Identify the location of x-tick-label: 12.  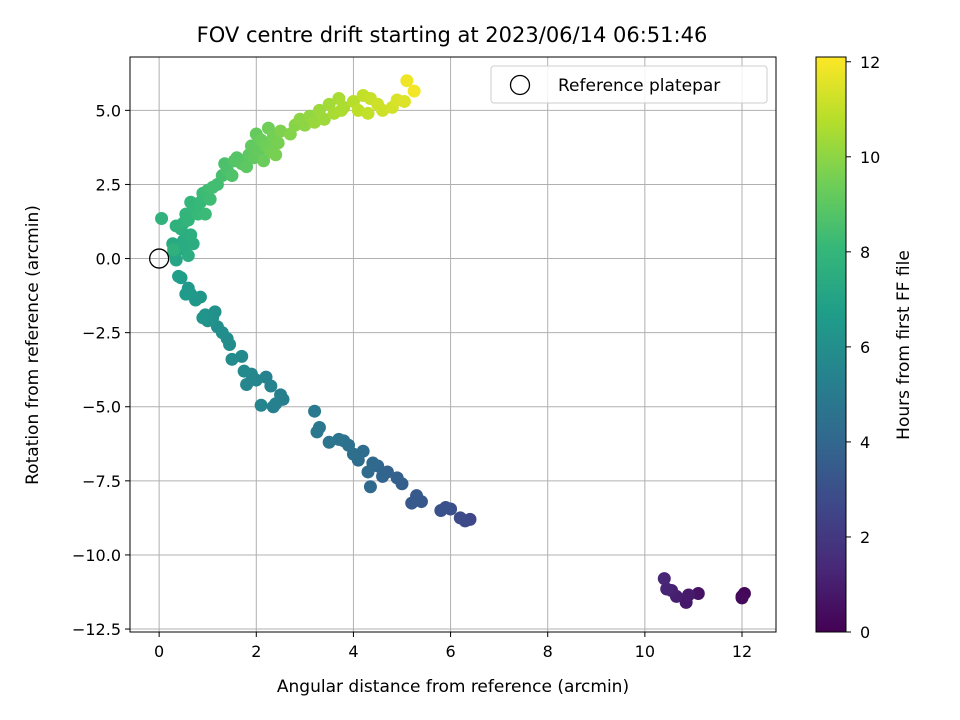
(742, 651).